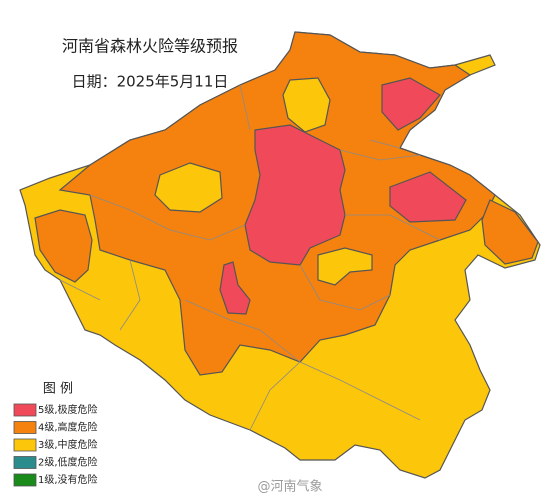 Image resolution: width=560 pixels, height=500 pixels. What do you see at coordinates (68, 462) in the screenshot?
I see `legend-label: 2级,低度危险` at bounding box center [68, 462].